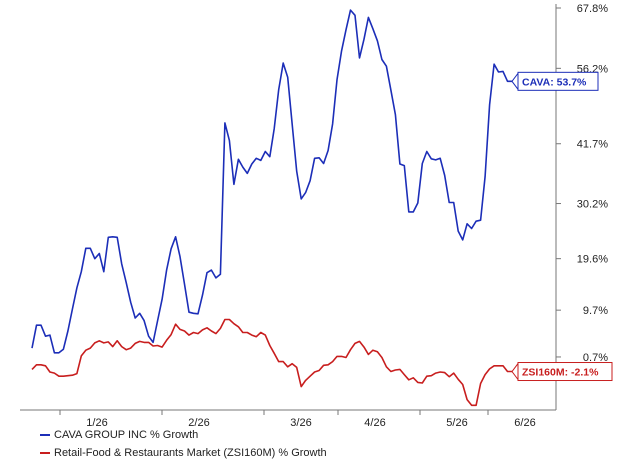 This screenshot has width=620, height=466. I want to click on series-end-labels: CAVA: 53.7% ZSI160M: -2.1%, so click(562, 226).